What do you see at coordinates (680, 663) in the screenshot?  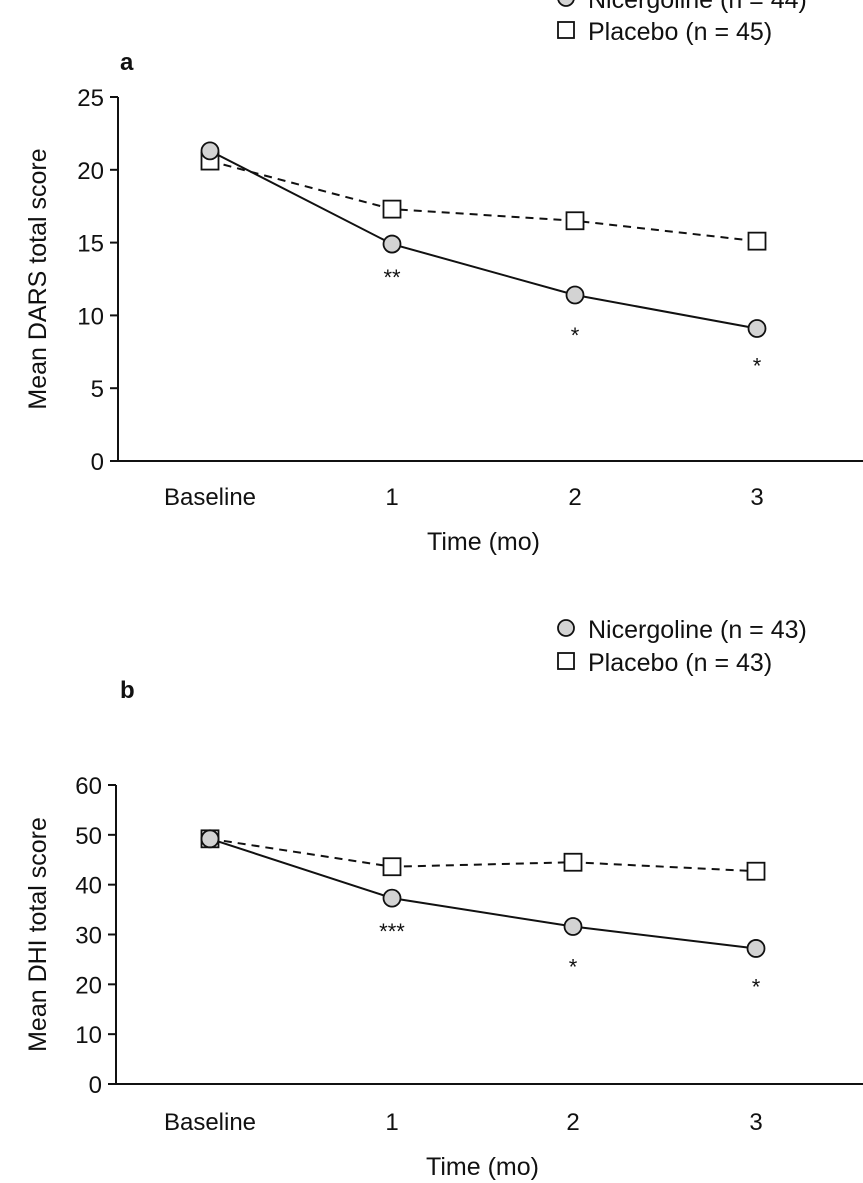 I see `legend-label: Placebo (n = 43)` at bounding box center [680, 663].